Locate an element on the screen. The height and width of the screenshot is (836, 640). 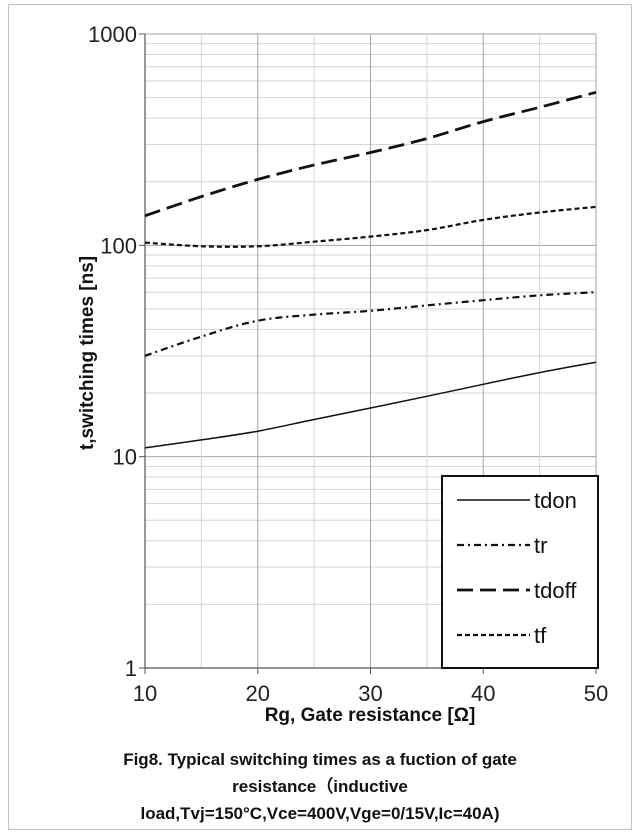
legend-label-tdoff: tdoff is located at coordinates (555, 590).